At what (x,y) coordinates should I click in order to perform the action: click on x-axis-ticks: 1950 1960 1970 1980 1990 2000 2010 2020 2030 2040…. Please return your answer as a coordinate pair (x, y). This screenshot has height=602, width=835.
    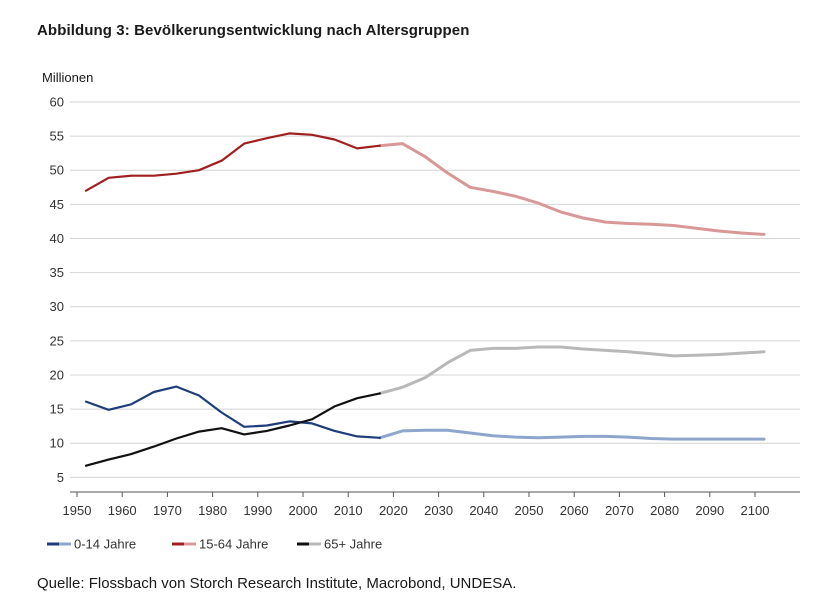
    Looking at the image, I should click on (416, 510).